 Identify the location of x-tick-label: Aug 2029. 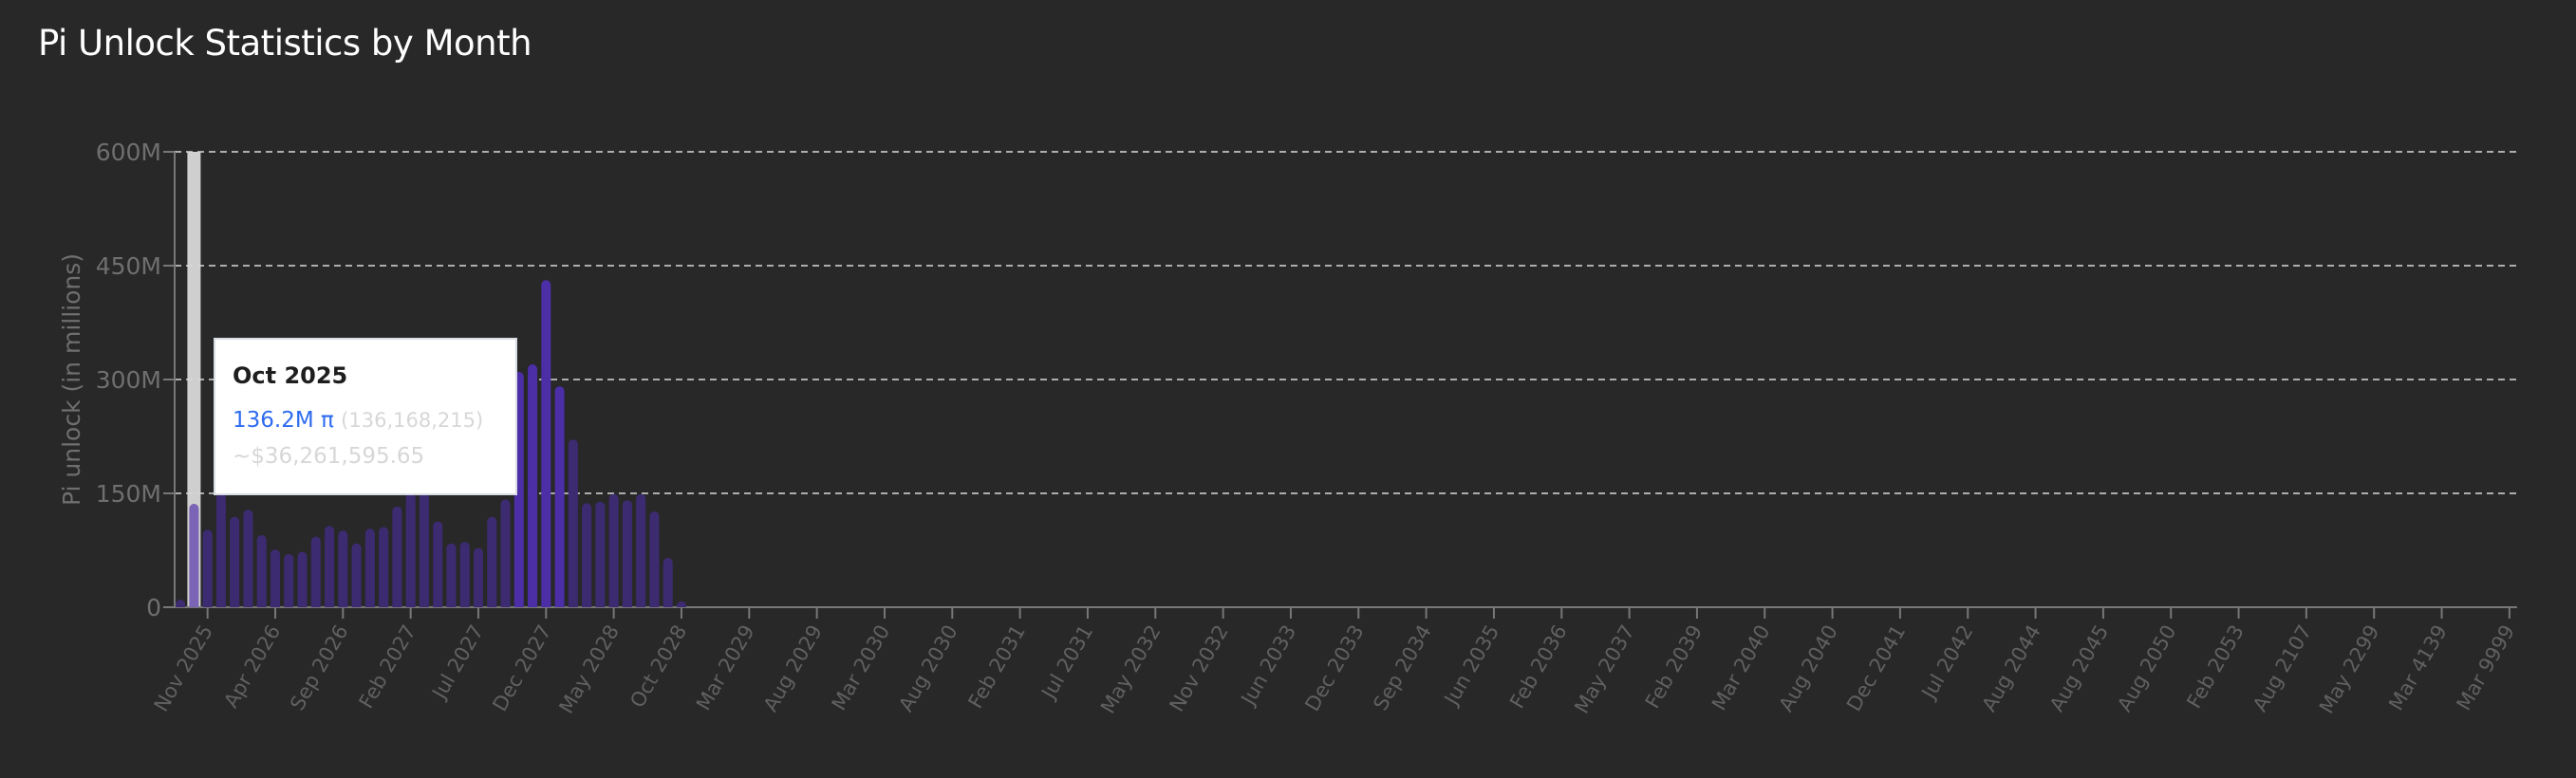
(793, 668).